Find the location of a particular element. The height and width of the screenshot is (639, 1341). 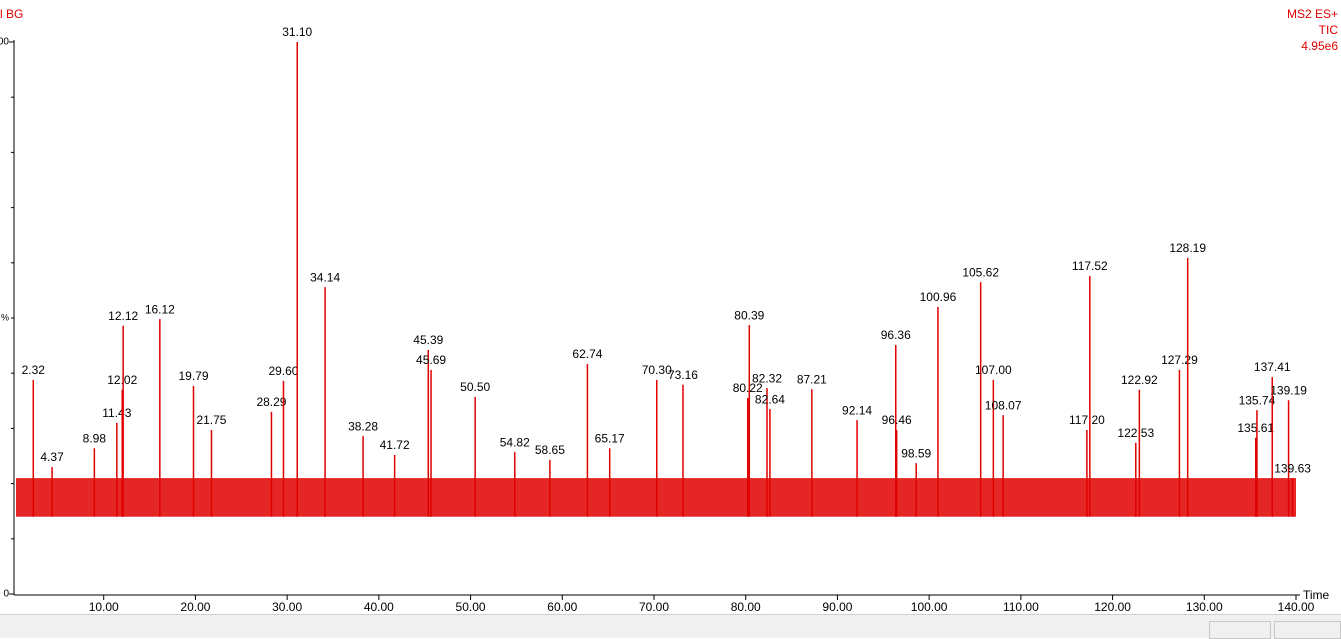

peak-label: 41.72 is located at coordinates (395, 445).